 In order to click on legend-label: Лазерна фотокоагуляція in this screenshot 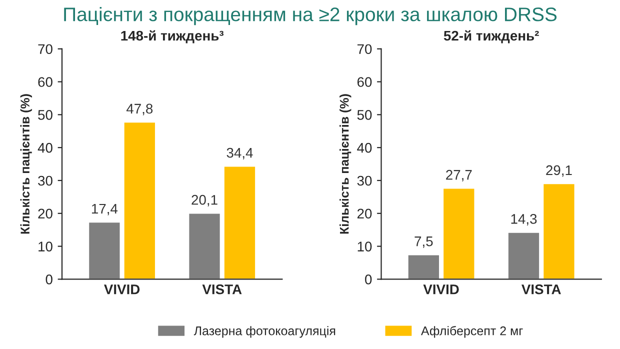, I will do `click(265, 332)`.